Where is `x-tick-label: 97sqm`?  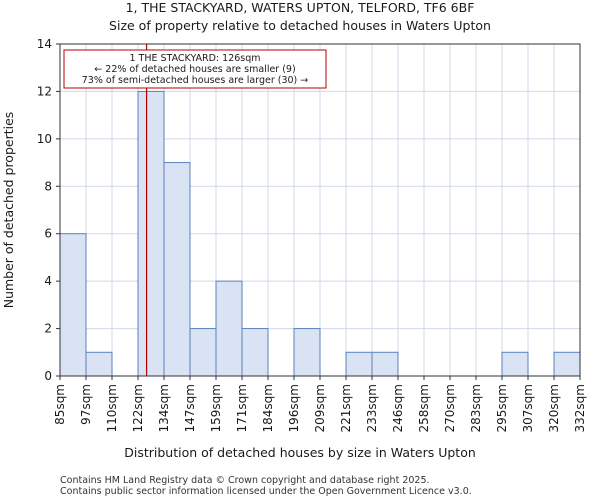
x-tick-label: 97sqm is located at coordinates (86, 404).